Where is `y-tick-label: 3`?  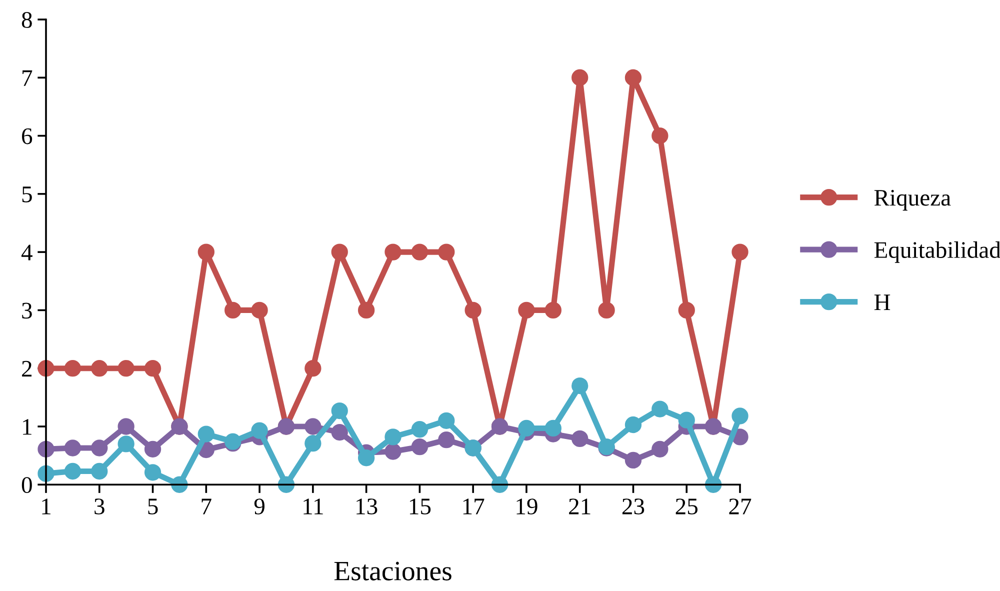
y-tick-label: 3 is located at coordinates (27, 310).